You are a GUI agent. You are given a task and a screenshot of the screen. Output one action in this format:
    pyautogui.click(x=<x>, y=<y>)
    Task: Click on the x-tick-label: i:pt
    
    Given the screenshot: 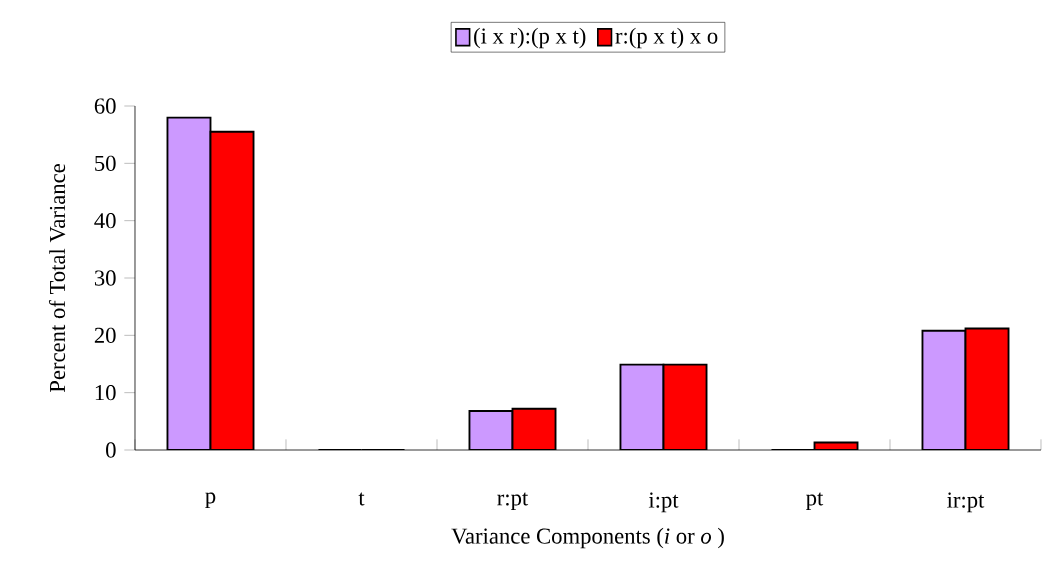 What is the action you would take?
    pyautogui.click(x=663, y=502)
    